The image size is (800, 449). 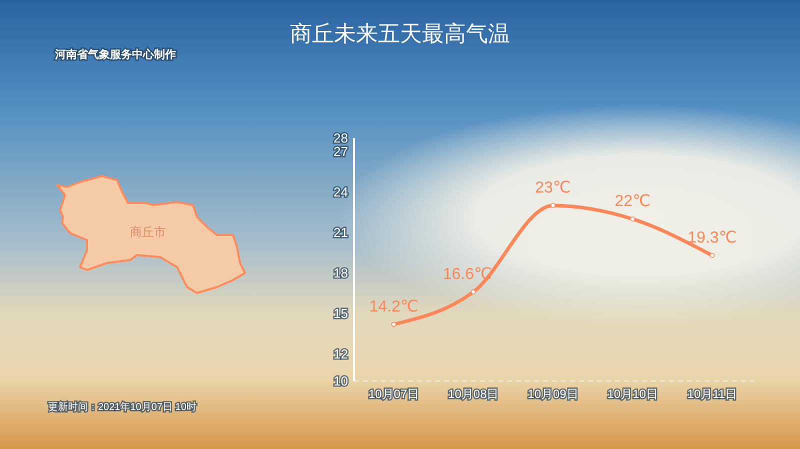 What do you see at coordinates (341, 313) in the screenshot?
I see `y-tick-label: 15` at bounding box center [341, 313].